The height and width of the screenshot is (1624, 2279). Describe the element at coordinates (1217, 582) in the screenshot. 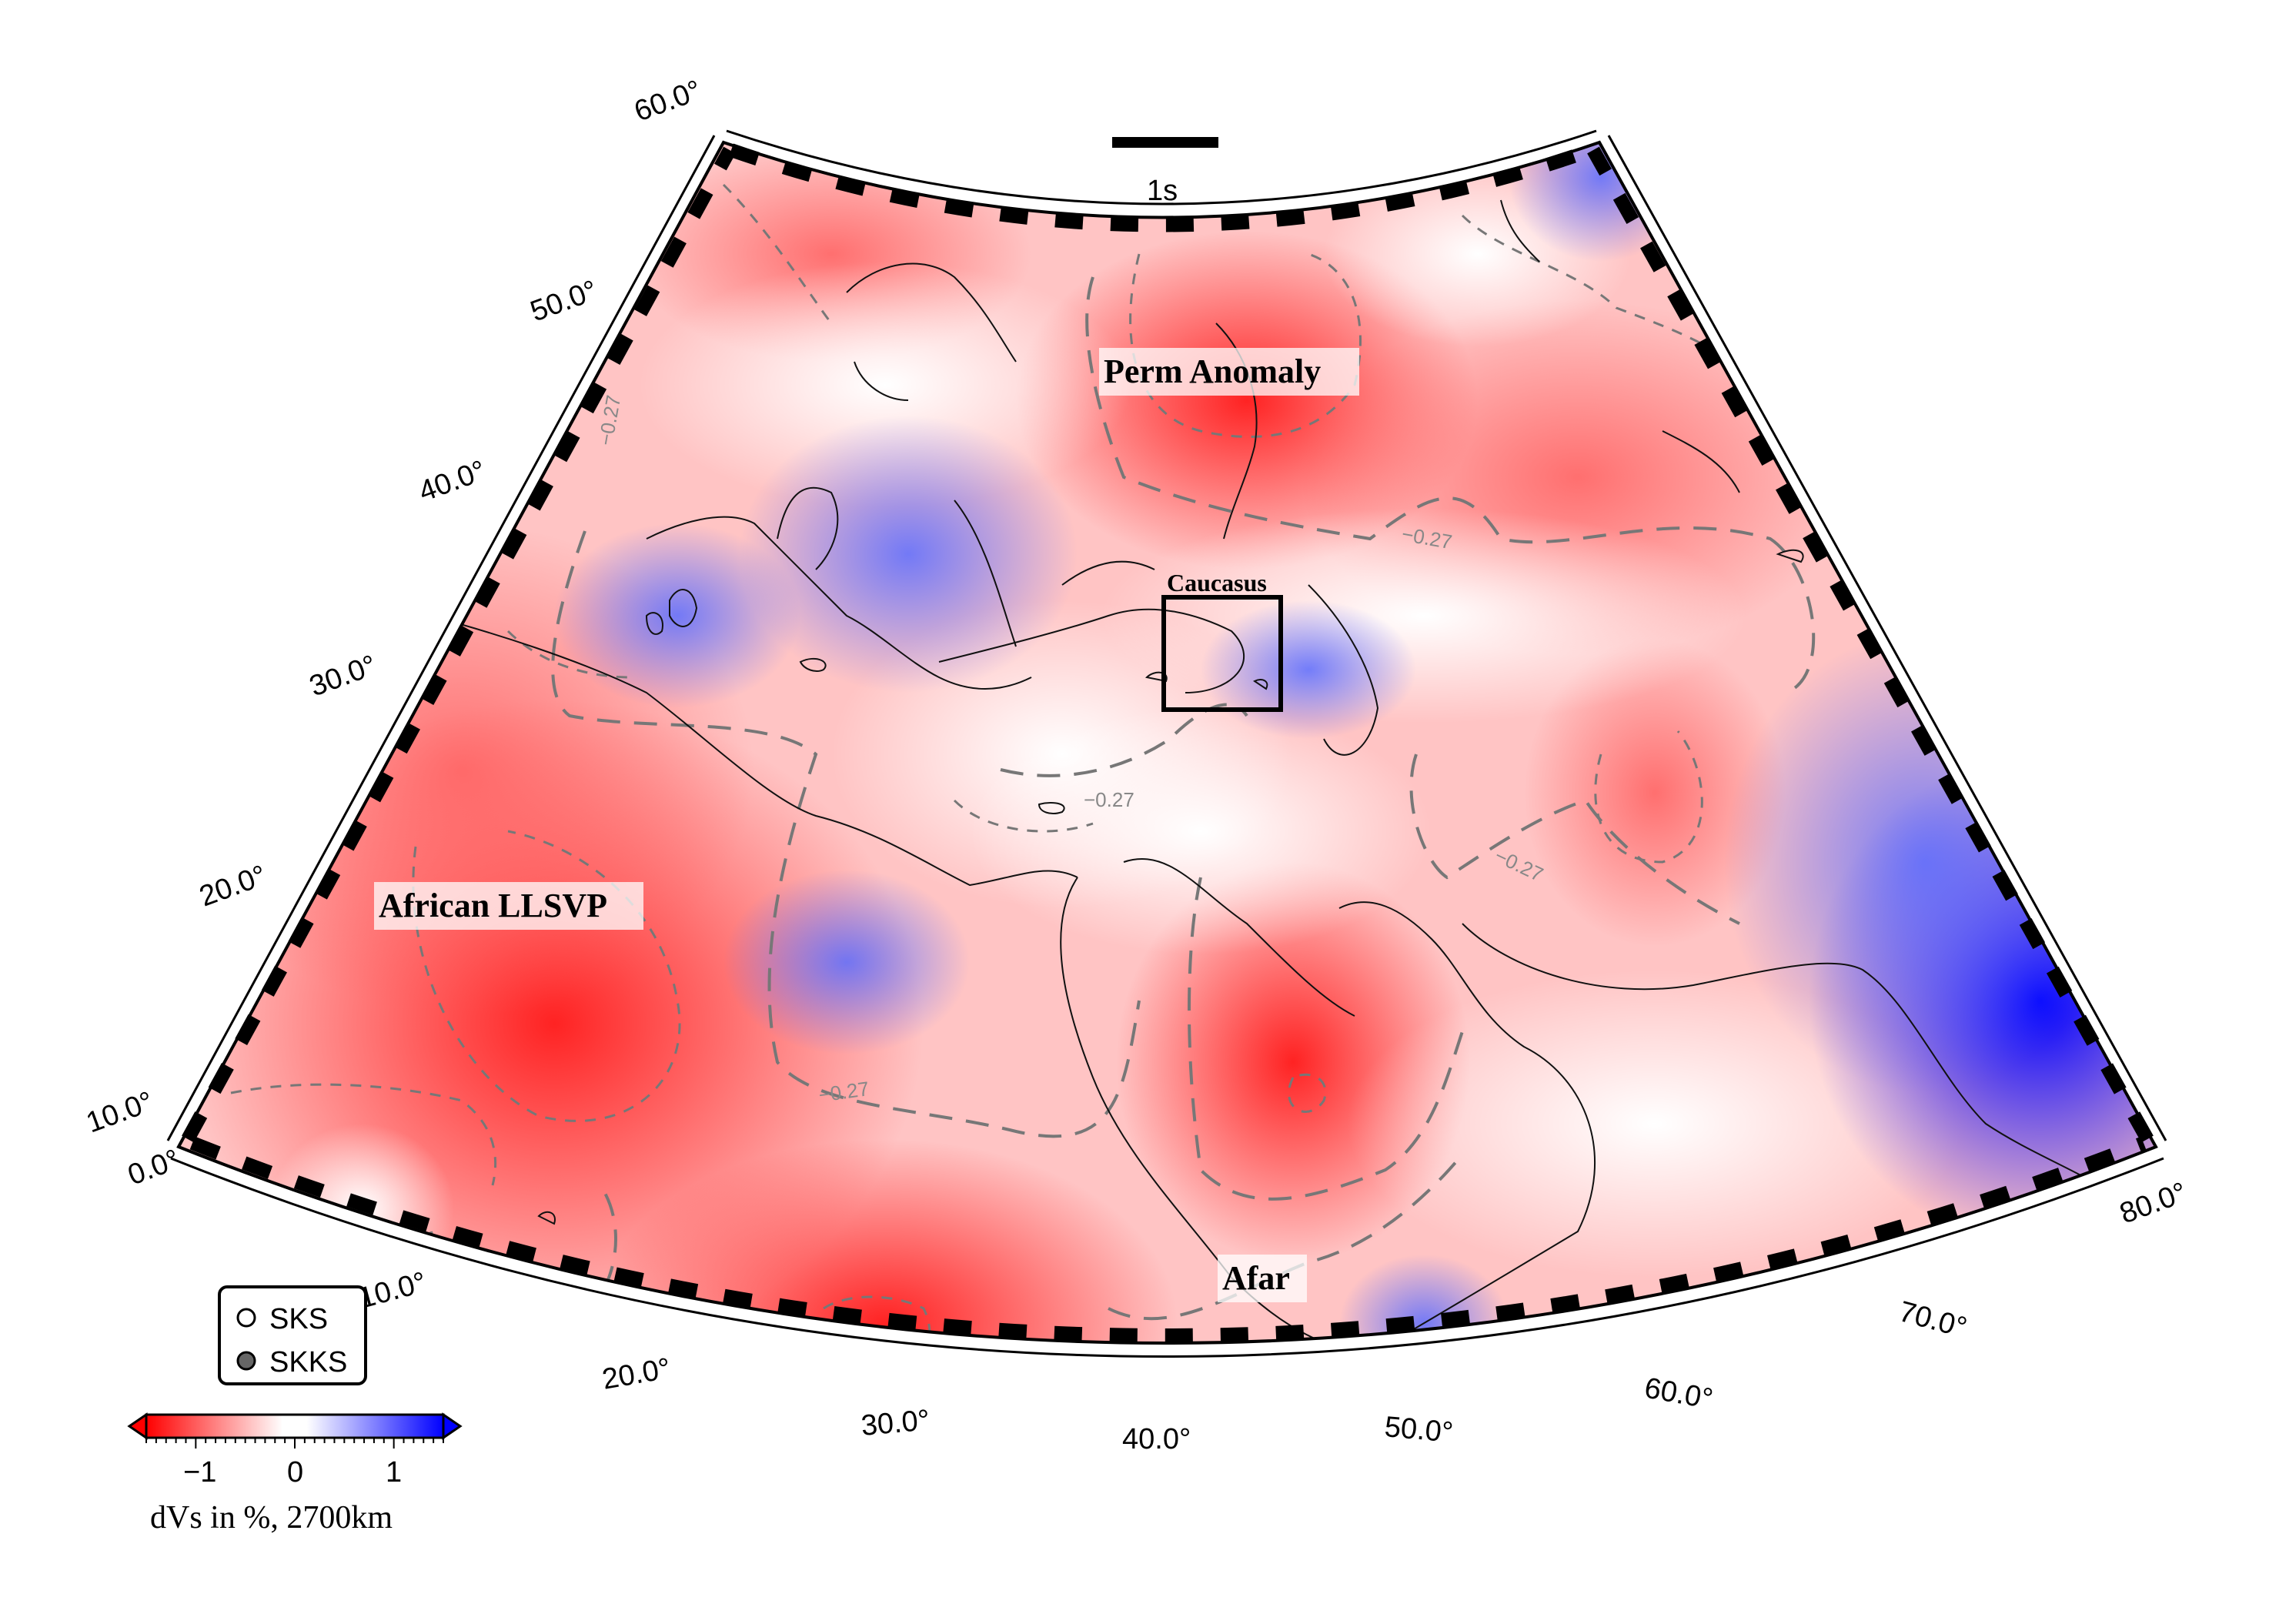

I see `caucasus-label: Caucasus` at that location.